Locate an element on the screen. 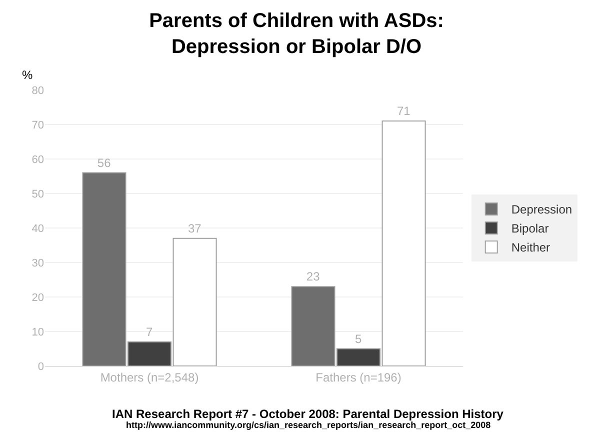  chart-title: Parents of Children with ASDs: Depression or Bipolar D/O is located at coordinates (296, 34).